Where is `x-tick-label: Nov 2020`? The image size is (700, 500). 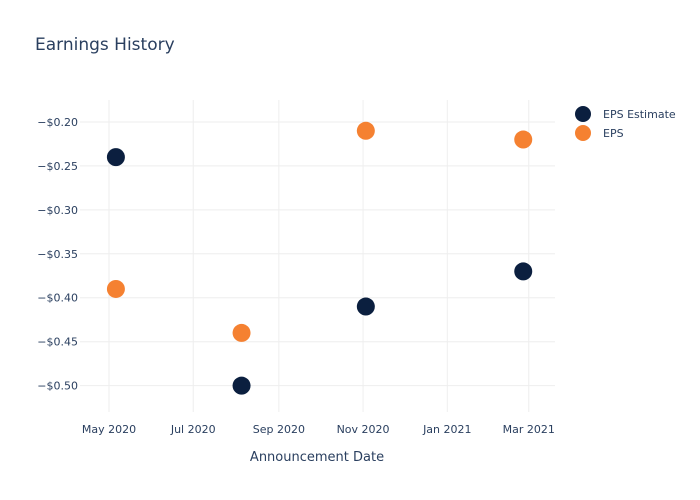 x-tick-label: Nov 2020 is located at coordinates (363, 429).